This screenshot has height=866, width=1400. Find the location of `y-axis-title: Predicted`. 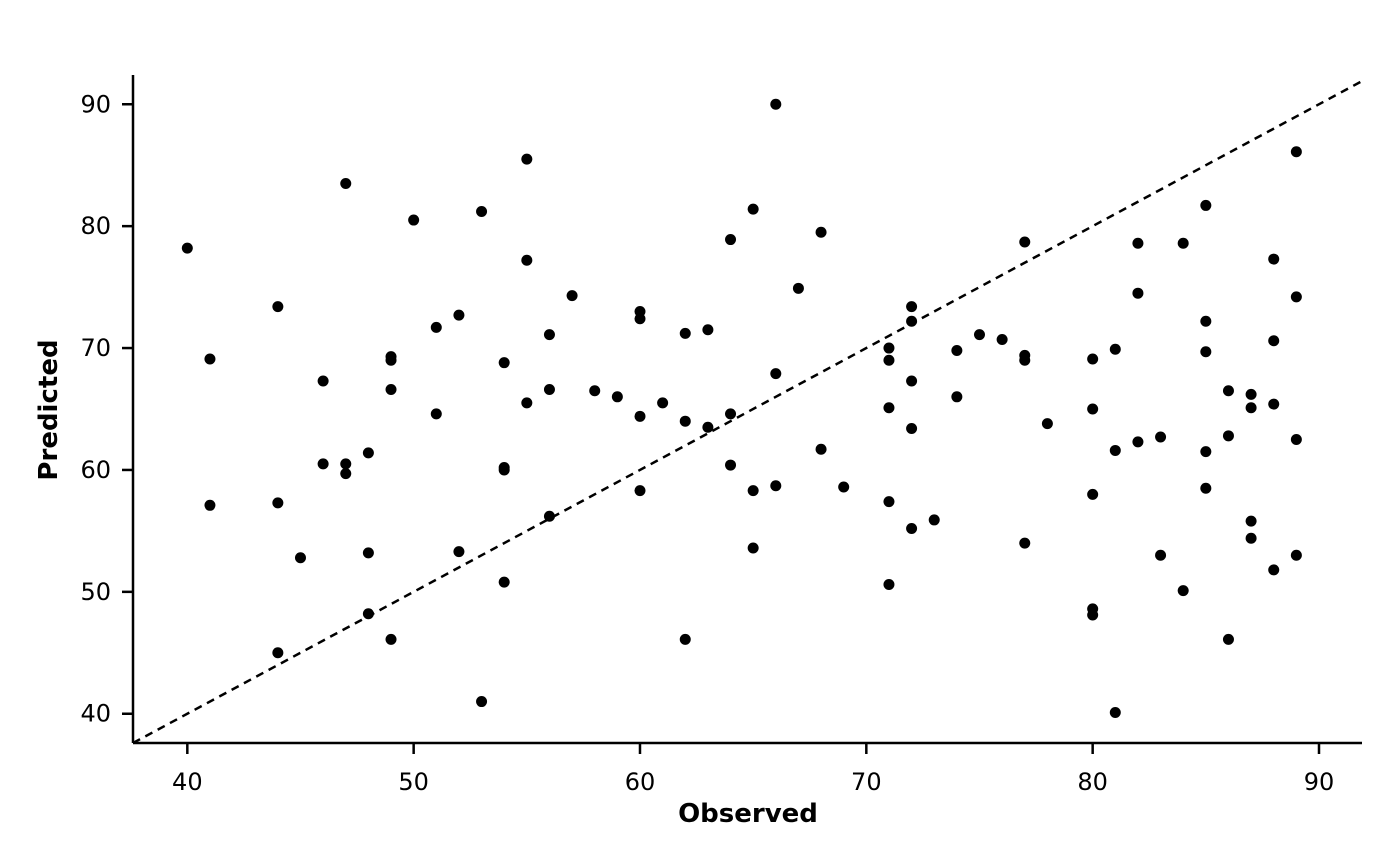

y-axis-title: Predicted is located at coordinates (49, 409).